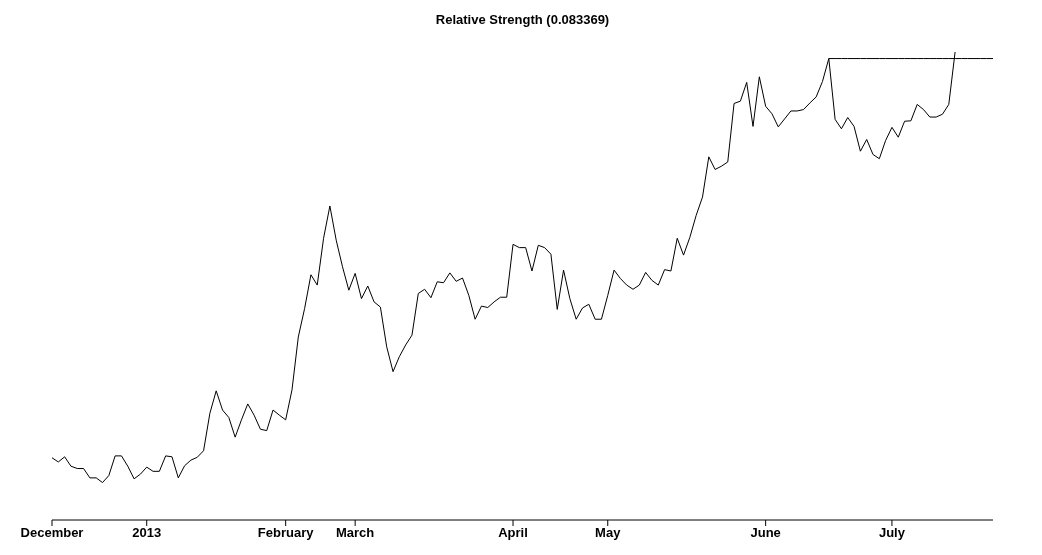 Image resolution: width=1042 pixels, height=555 pixels. I want to click on chart-title: Relative Strength (0.083369), so click(522, 19).